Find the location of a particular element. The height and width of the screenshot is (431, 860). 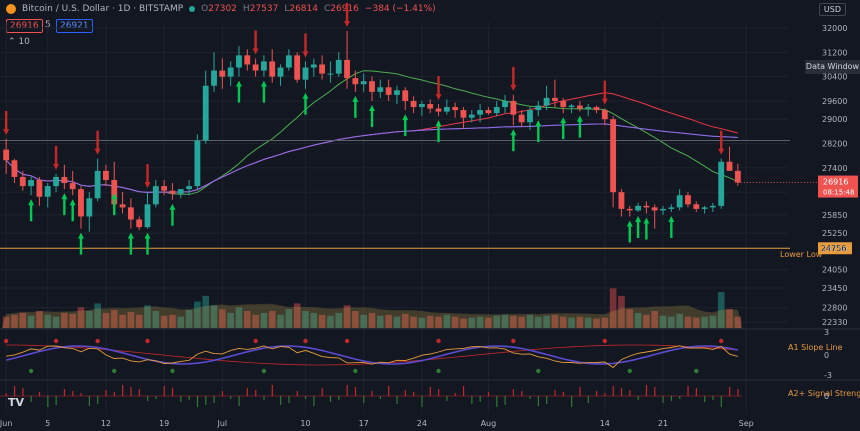

indicator-count: 10 is located at coordinates (24, 42).